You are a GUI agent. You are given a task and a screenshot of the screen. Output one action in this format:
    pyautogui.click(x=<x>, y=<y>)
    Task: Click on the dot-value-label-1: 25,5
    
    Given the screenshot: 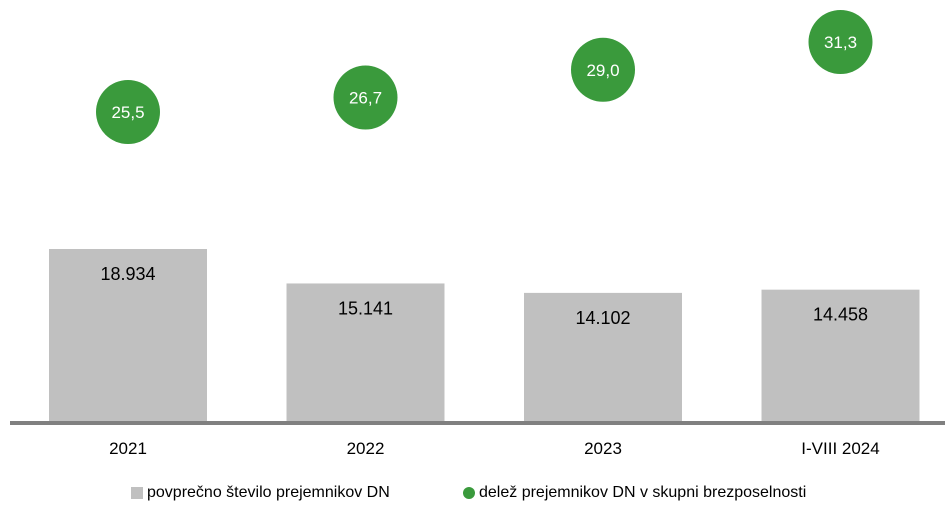 What is the action you would take?
    pyautogui.click(x=127, y=112)
    